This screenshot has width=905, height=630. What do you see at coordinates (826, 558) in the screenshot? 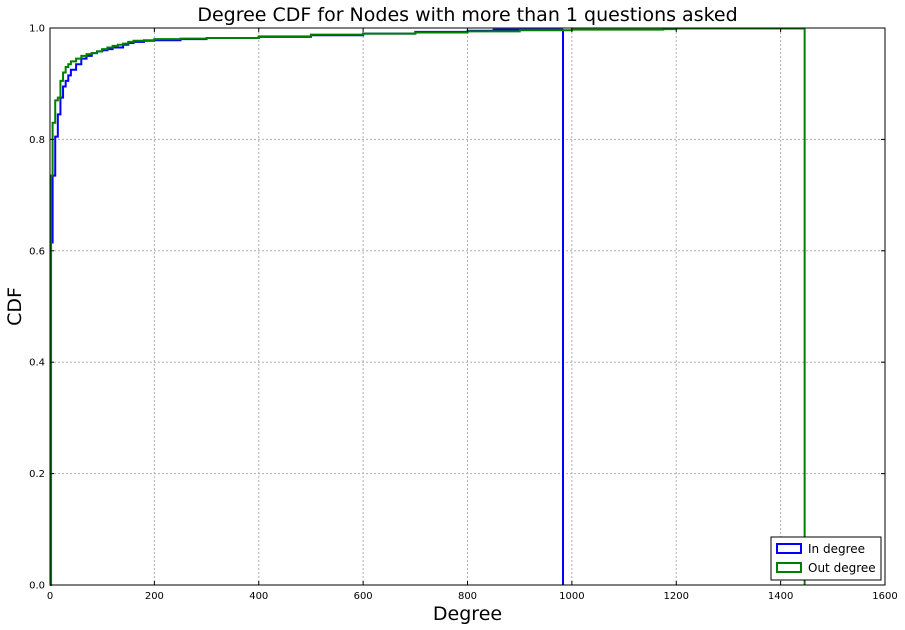
I see `legend: In degree Out degree` at bounding box center [826, 558].